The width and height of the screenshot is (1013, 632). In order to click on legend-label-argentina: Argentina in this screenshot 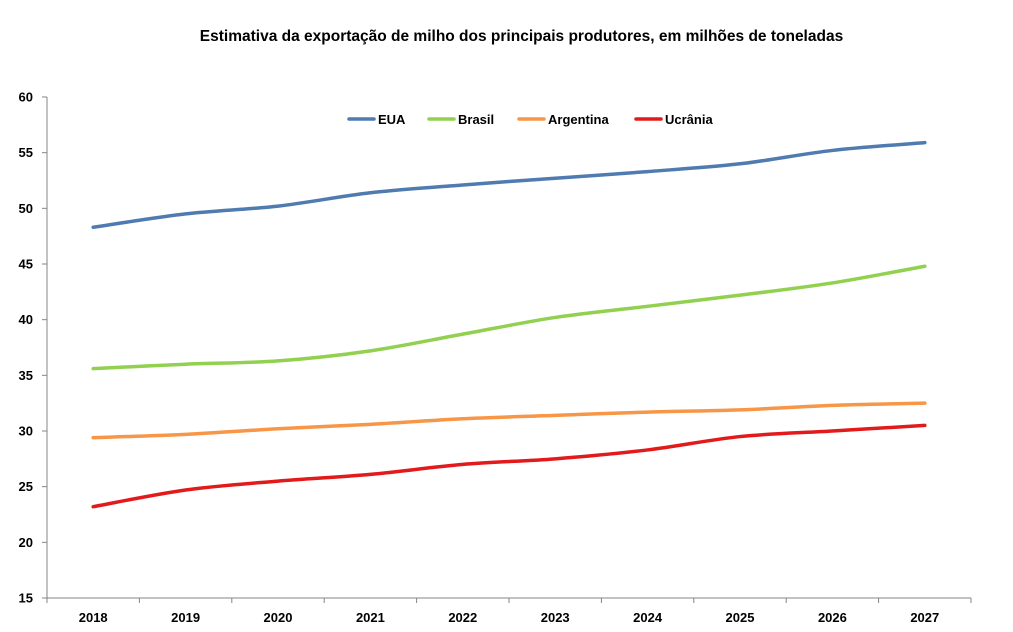, I will do `click(578, 119)`.